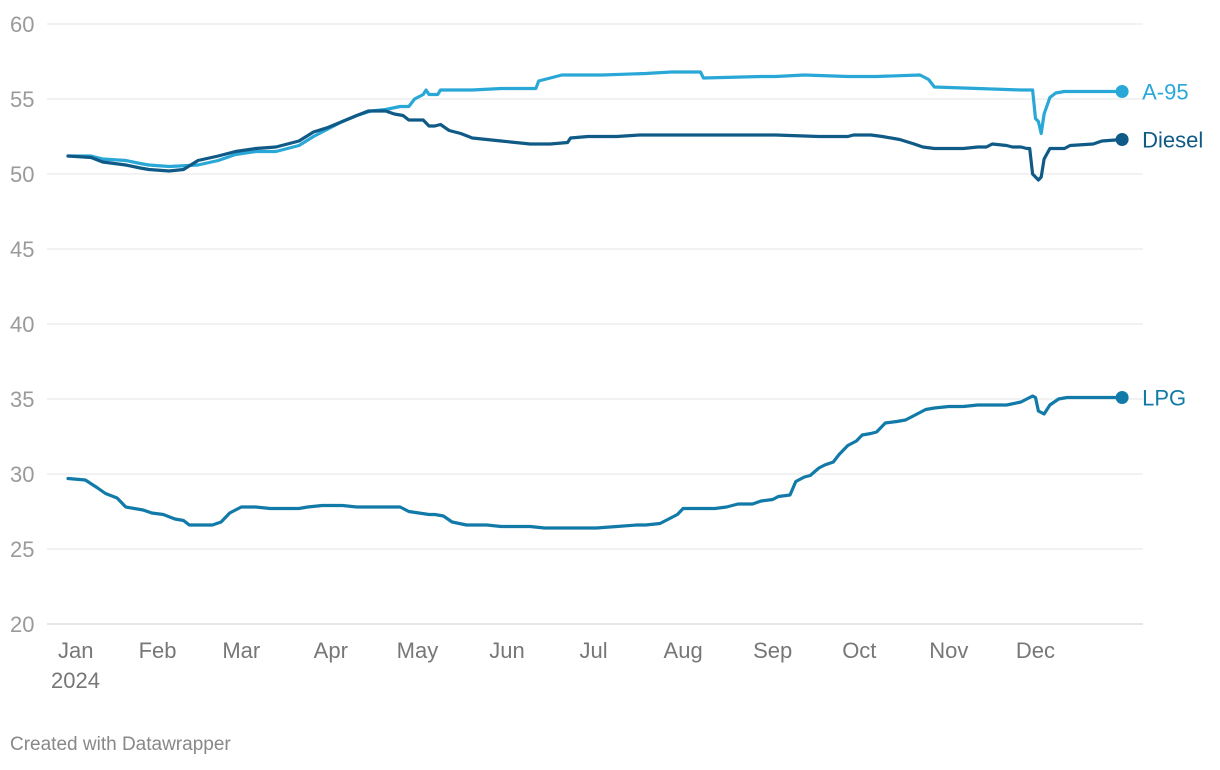 The height and width of the screenshot is (770, 1220). Describe the element at coordinates (859, 650) in the screenshot. I see `x-tick-label-oct: Oct` at that location.